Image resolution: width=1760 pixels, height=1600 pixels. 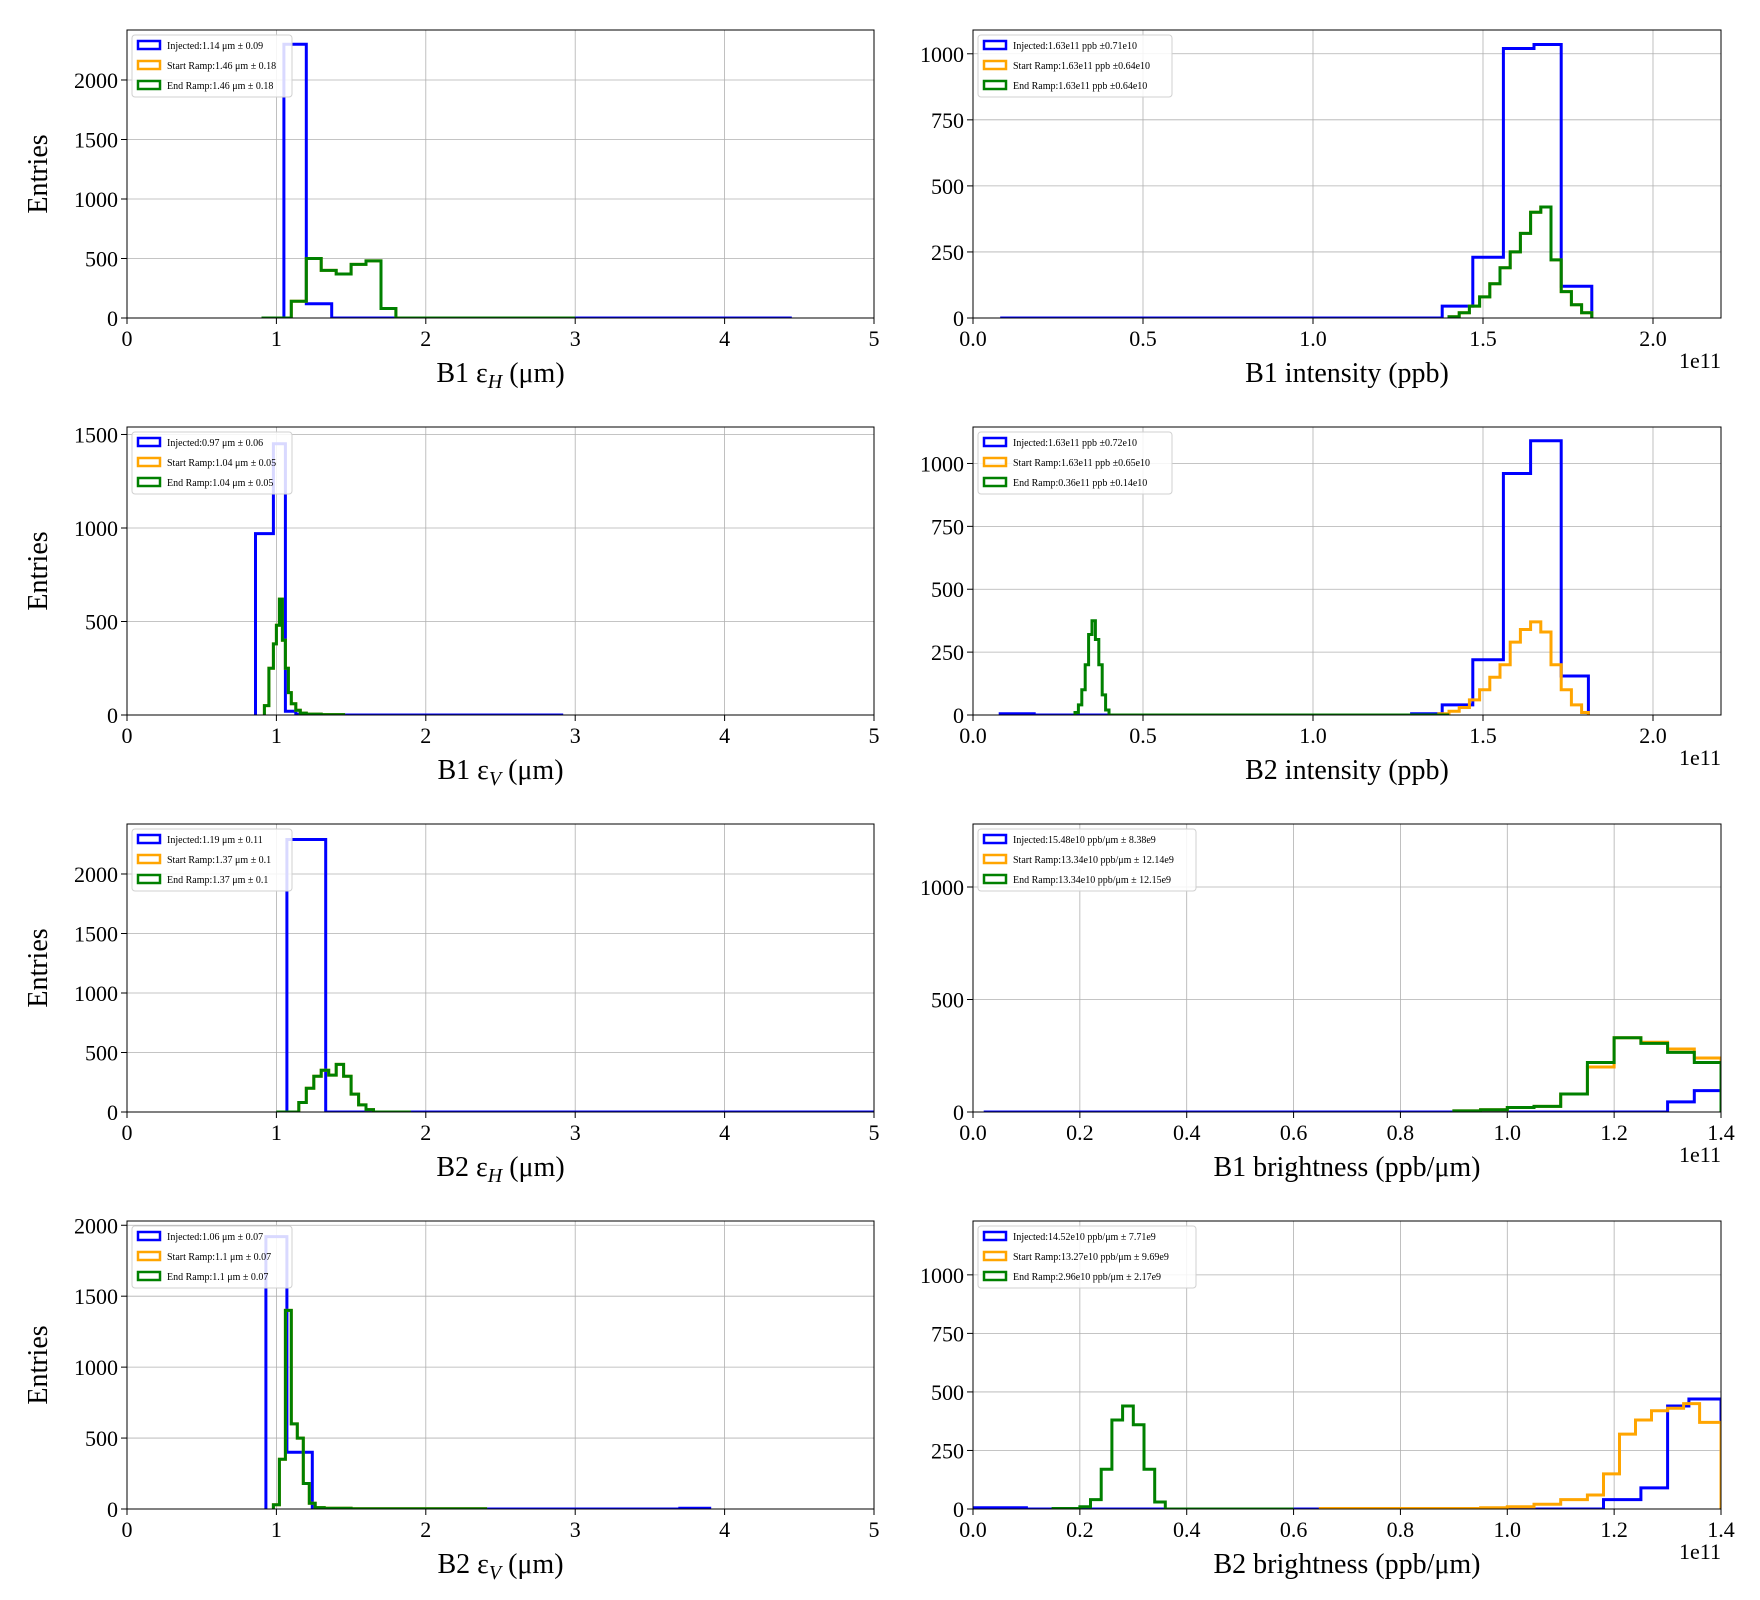 I want to click on x-axis-label-main: B2 intensity (ppb), so click(x=1347, y=770).